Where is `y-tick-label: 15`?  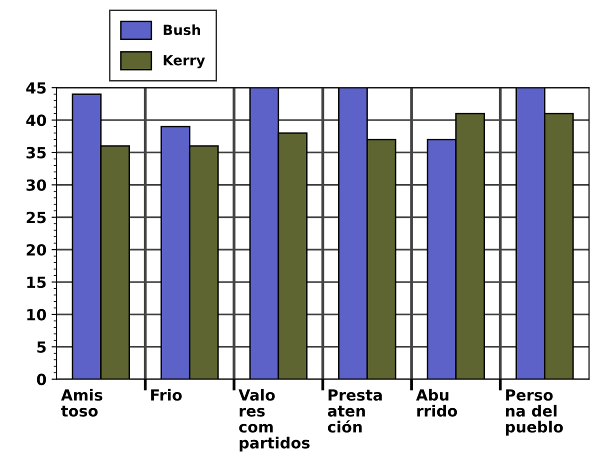
y-tick-label: 15 is located at coordinates (36, 282).